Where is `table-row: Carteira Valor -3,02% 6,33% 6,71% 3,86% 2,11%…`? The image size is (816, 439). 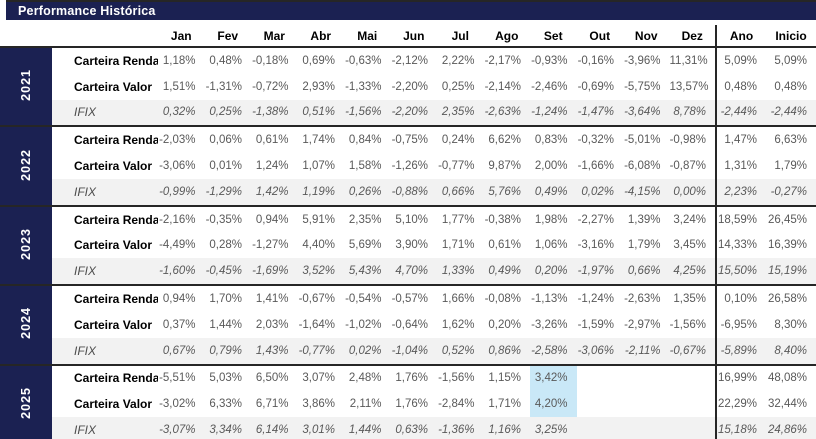 table-row: Carteira Valor -3,02% 6,33% 6,71% 3,86% 2,11%… is located at coordinates (408, 404).